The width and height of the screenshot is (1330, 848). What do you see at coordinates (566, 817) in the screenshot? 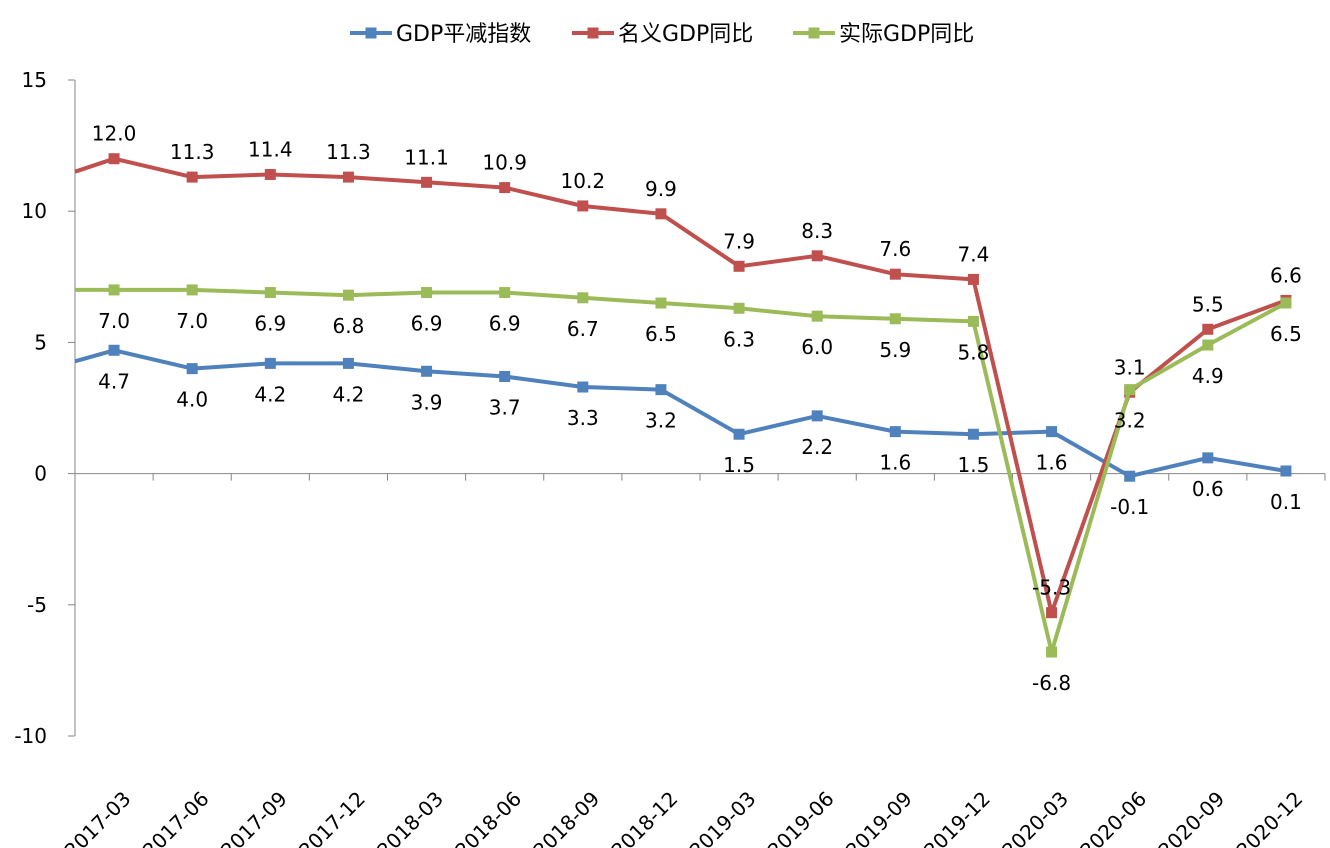
I see `x-tick-label: 2018-09` at bounding box center [566, 817].